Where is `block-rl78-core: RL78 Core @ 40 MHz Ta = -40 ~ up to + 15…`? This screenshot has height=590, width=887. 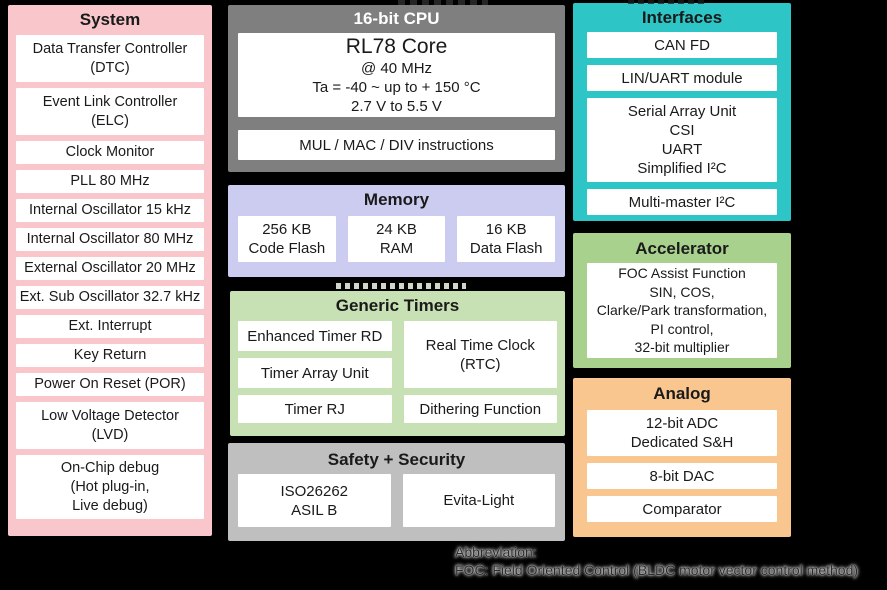 block-rl78-core: RL78 Core @ 40 MHz Ta = -40 ~ up to + 15… is located at coordinates (396, 75).